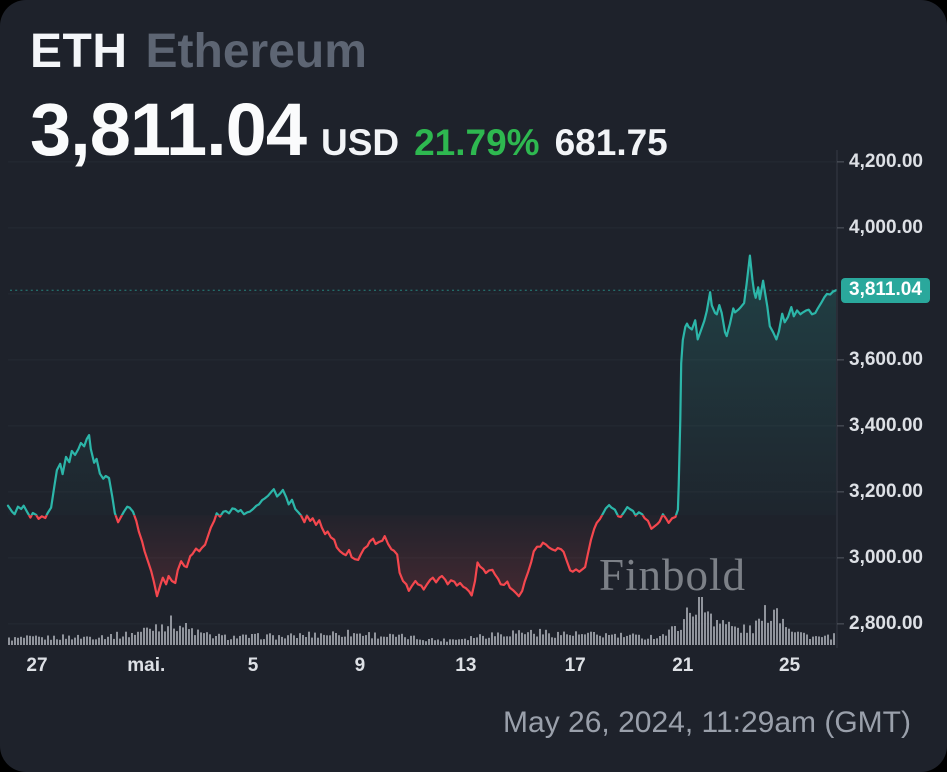  What do you see at coordinates (683, 665) in the screenshot?
I see `x-axis-label: 21` at bounding box center [683, 665].